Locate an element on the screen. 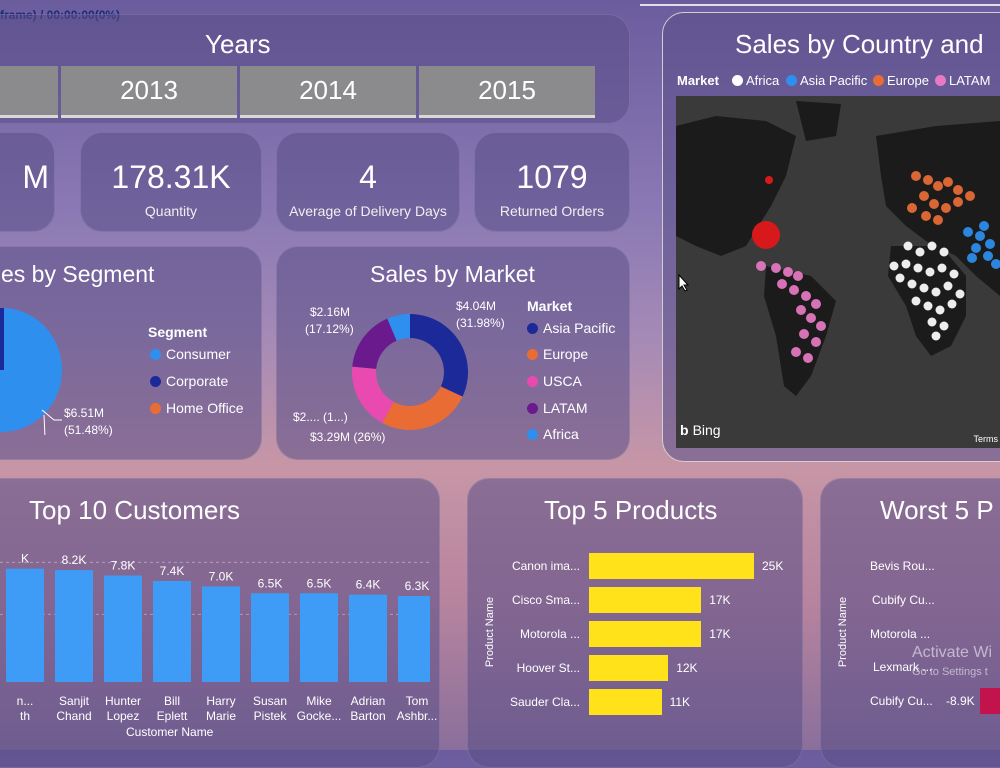  top-customers-chart: K 8.2K 7.8K 7.4K 7.0K 6.5K 6.5K 6.4K 6.3K is located at coordinates (215, 610).